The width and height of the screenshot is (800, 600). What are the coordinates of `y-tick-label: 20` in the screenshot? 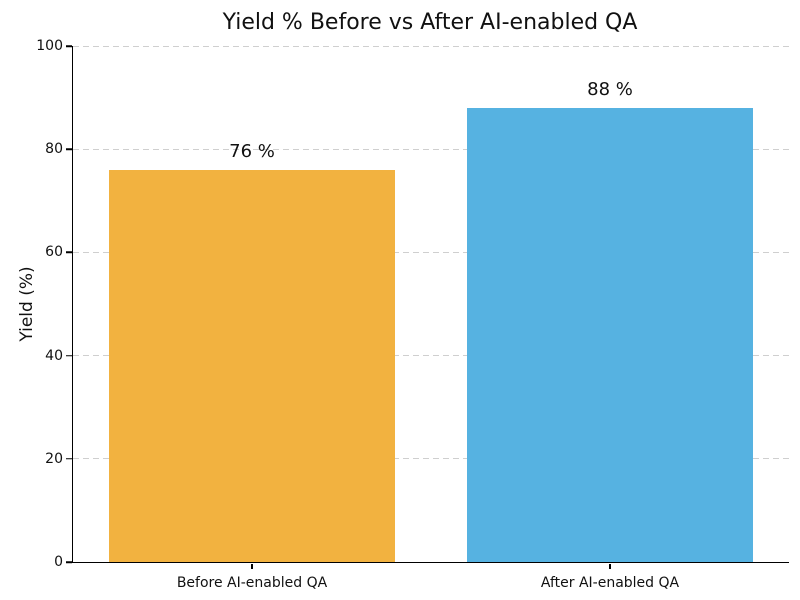 It's located at (54, 458).